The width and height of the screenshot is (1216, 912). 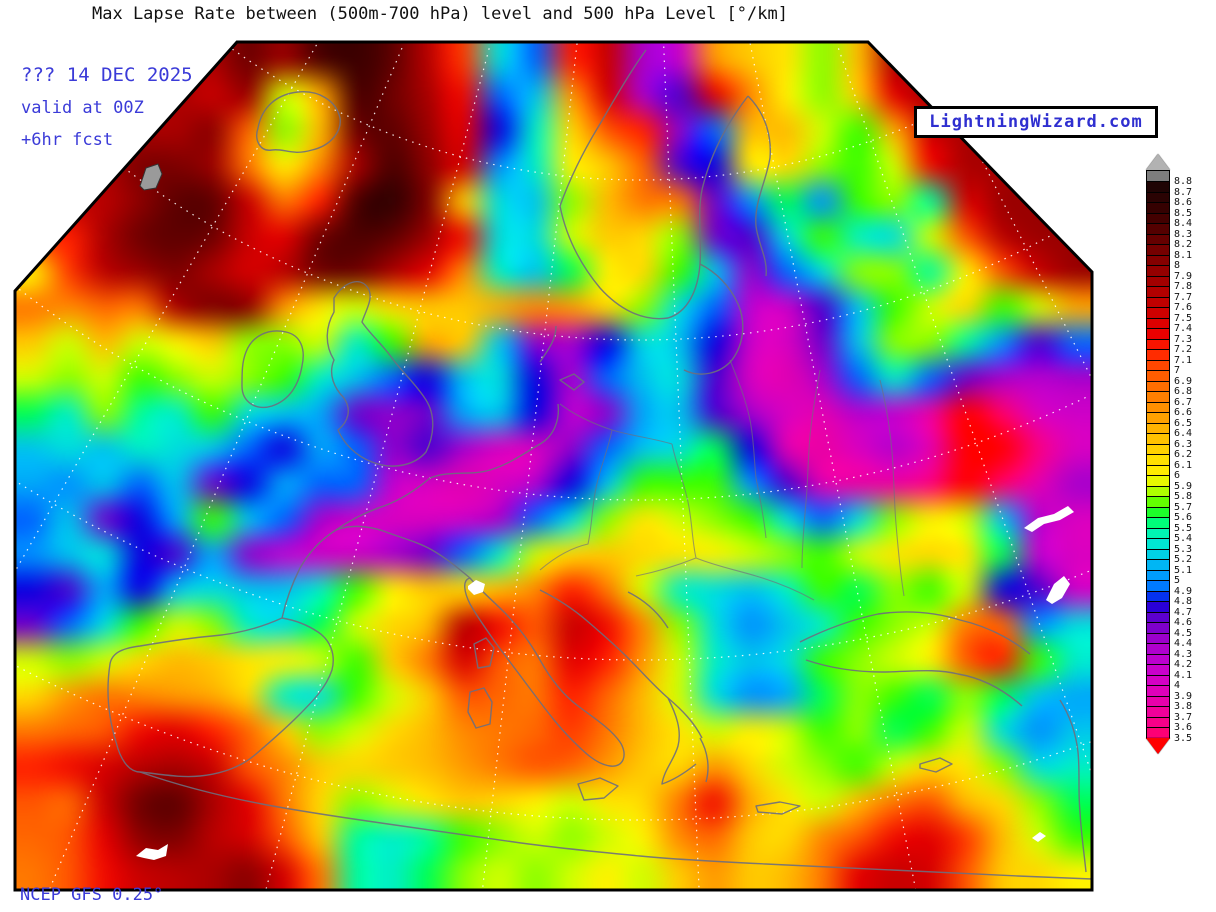 What do you see at coordinates (1183, 307) in the screenshot?
I see `legend-tick-label: 7.6` at bounding box center [1183, 307].